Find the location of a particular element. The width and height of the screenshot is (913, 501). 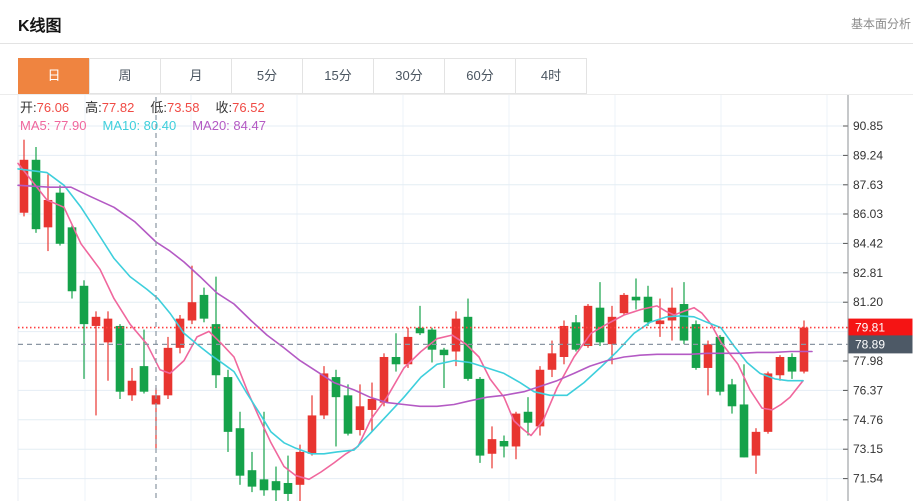

axis-label: 90.85 is located at coordinates (868, 126).